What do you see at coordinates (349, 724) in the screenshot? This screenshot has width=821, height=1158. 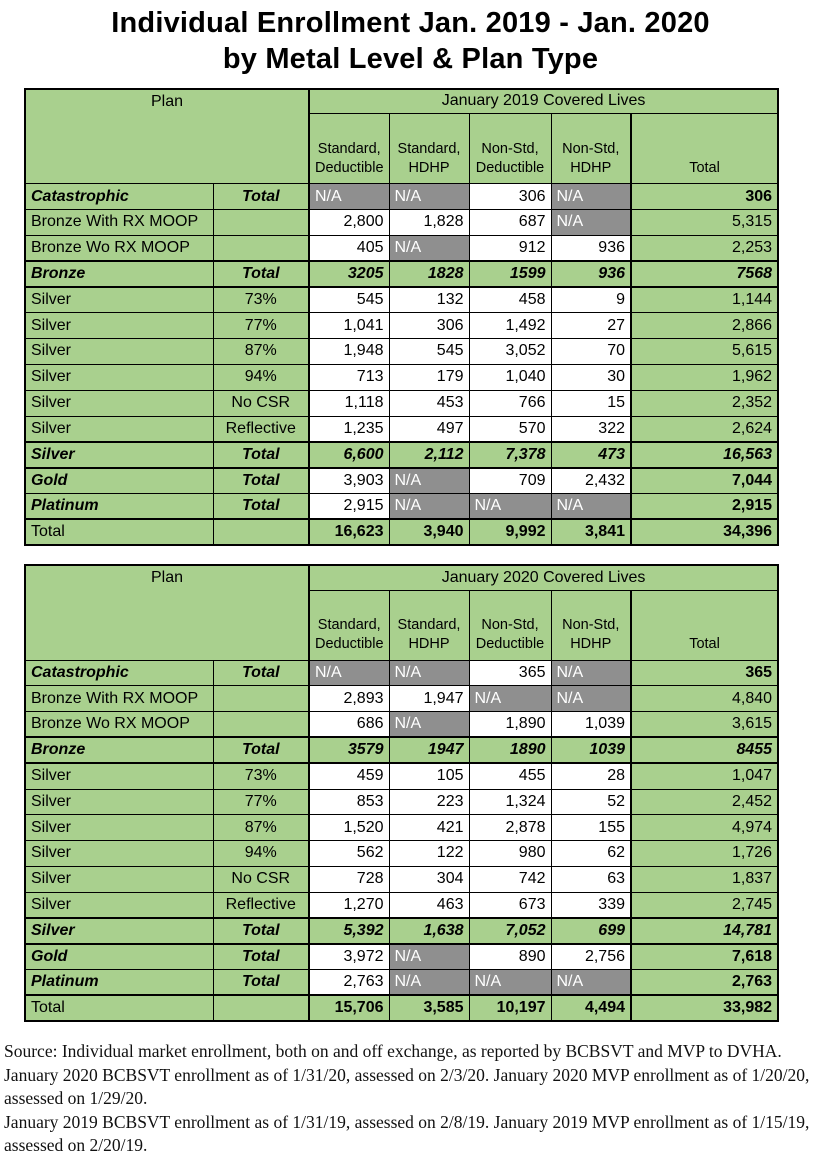 I see `data-cell: 686` at bounding box center [349, 724].